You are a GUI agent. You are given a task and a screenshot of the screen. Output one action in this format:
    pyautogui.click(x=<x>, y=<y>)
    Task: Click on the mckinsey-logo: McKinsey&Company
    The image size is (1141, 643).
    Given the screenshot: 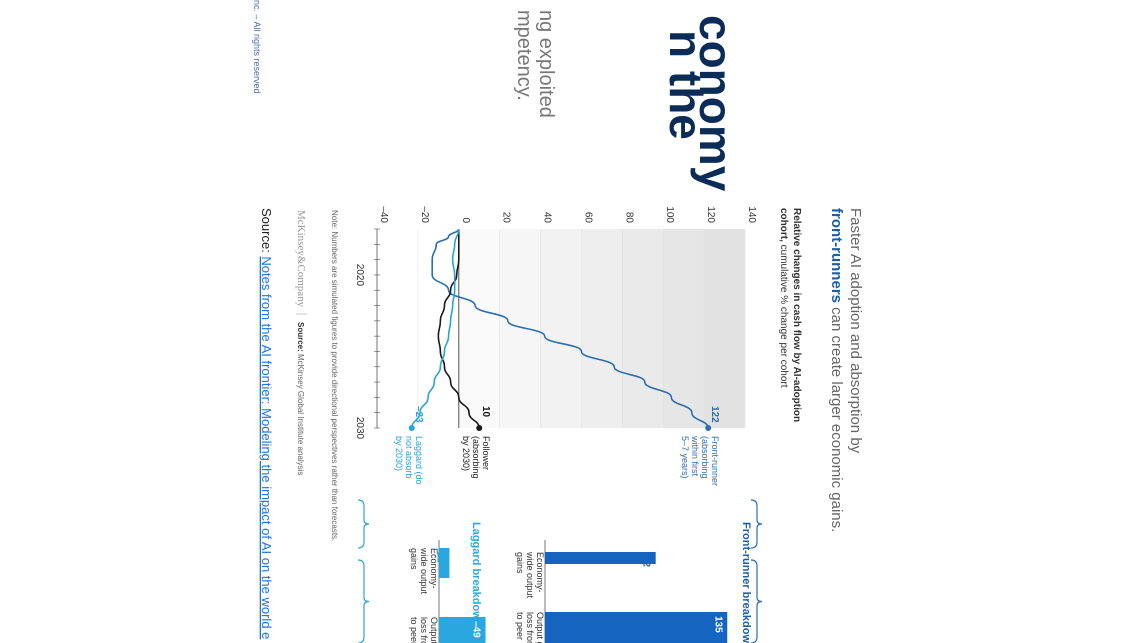 What is the action you would take?
    pyautogui.click(x=301, y=259)
    